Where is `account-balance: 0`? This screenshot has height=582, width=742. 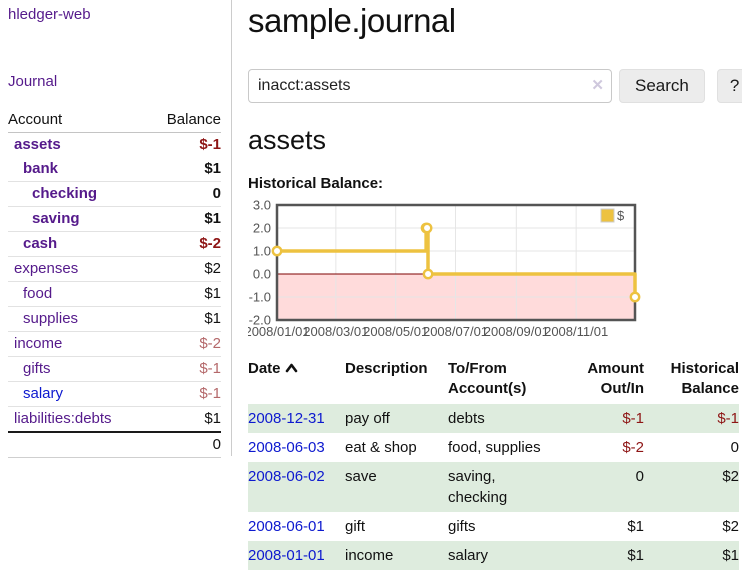 account-balance: 0 is located at coordinates (184, 194).